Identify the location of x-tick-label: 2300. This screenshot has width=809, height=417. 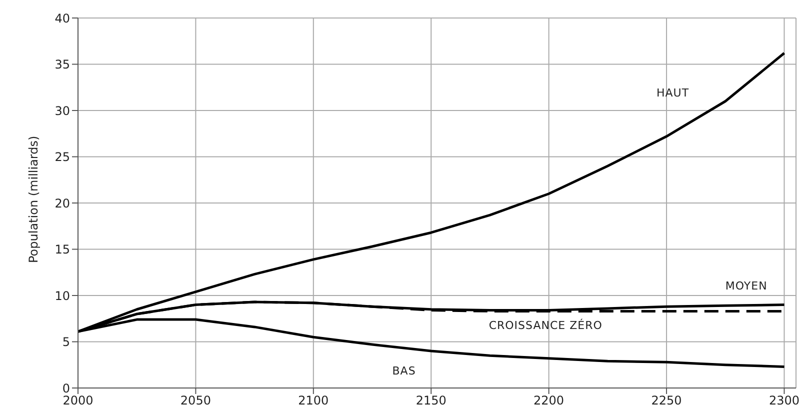
(784, 401).